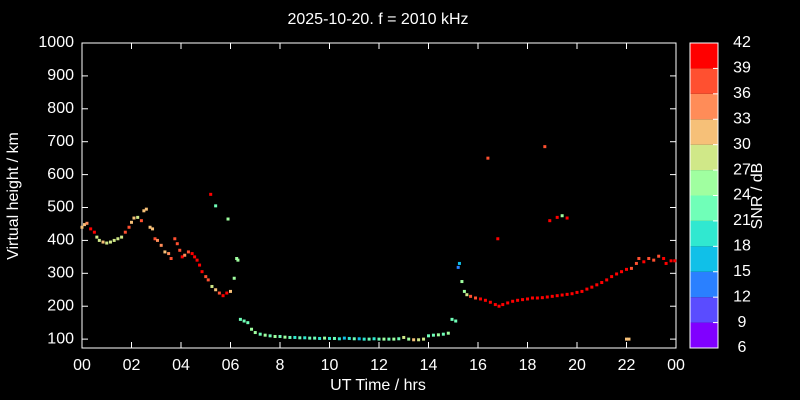 This screenshot has width=800, height=400. I want to click on y-tick-label: 200, so click(60, 305).